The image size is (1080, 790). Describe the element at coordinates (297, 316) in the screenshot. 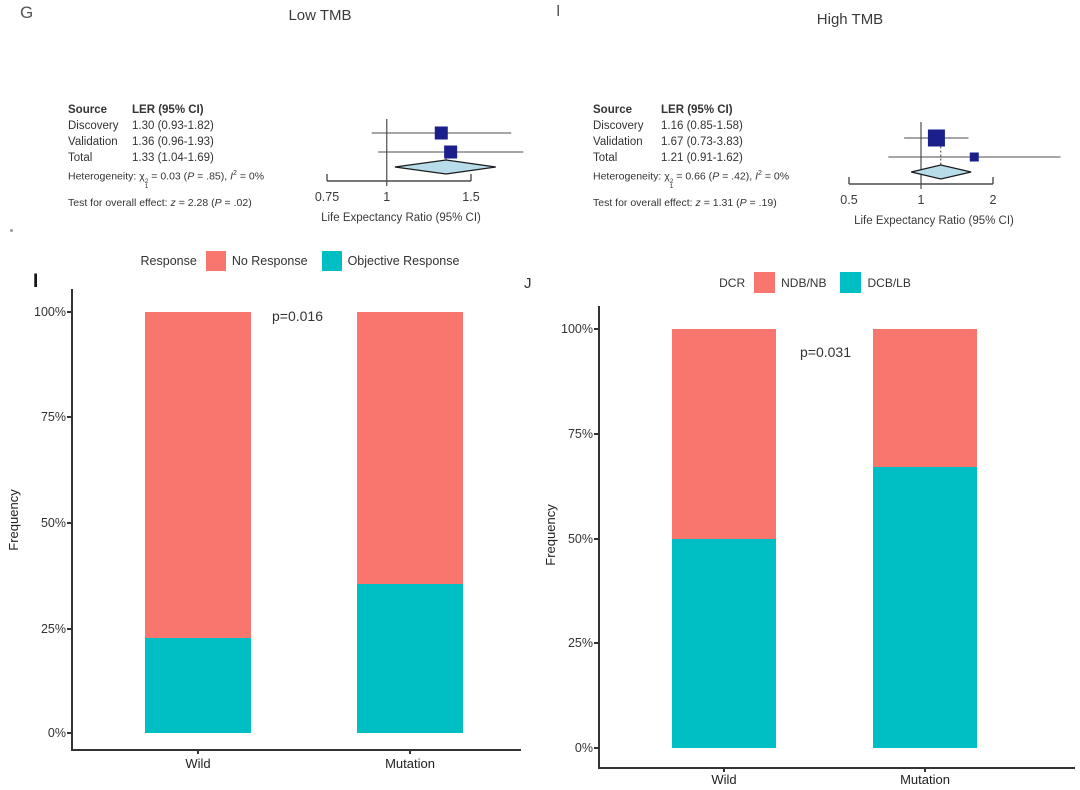

I see `p-value-annotation: p=0.016` at that location.